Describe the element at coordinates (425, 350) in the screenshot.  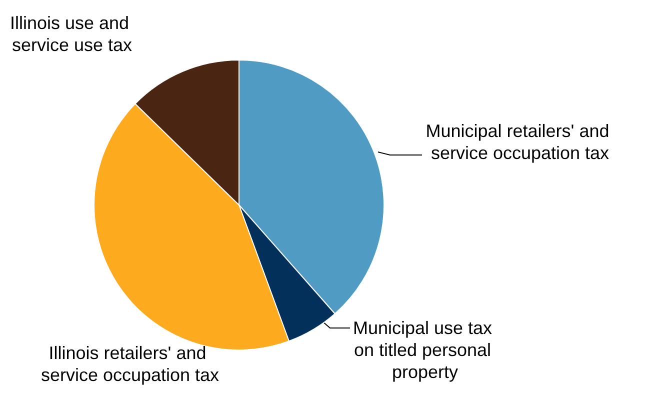
I see `slice-label: Municipal use tax on titled personal property` at that location.